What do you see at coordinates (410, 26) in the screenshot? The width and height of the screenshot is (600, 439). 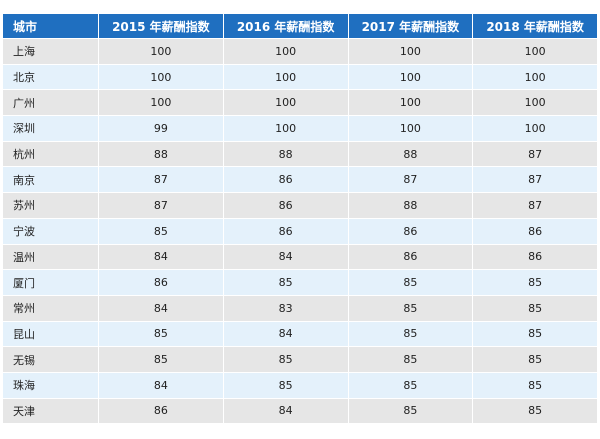 I see `header-cell: 2017 年薪酬指数` at bounding box center [410, 26].